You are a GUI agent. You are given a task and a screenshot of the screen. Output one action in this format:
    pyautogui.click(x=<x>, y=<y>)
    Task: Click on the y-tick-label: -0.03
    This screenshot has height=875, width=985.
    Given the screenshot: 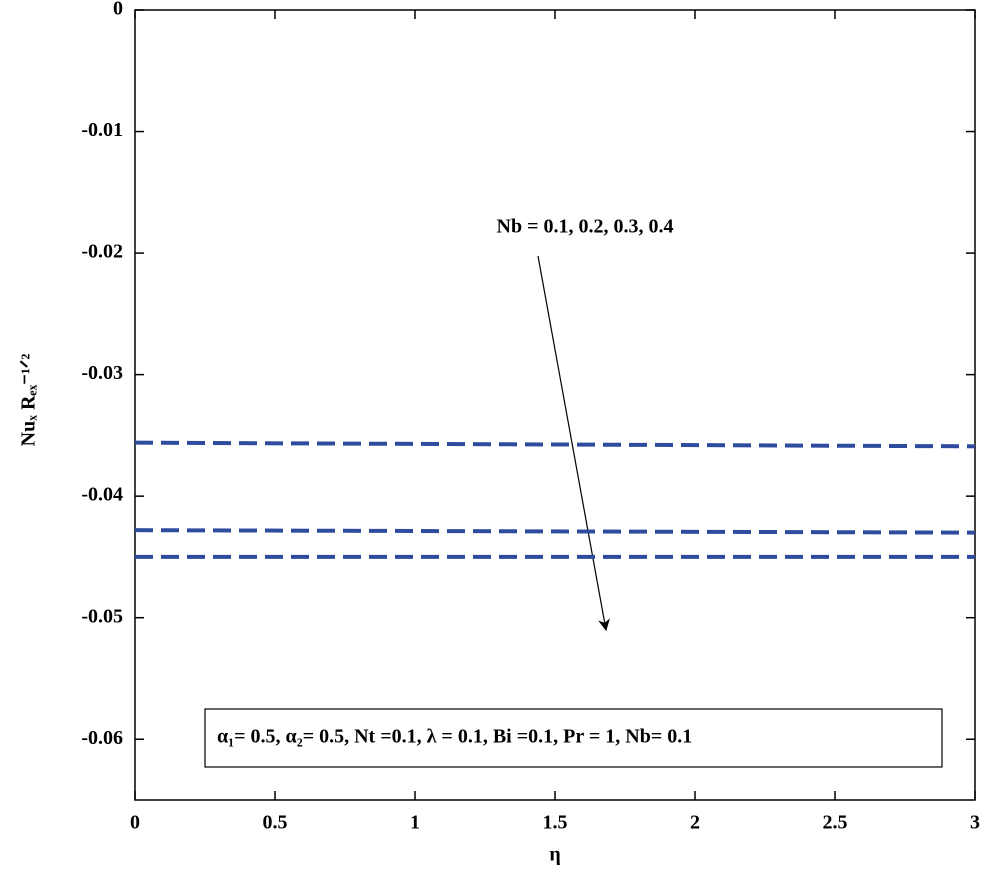 What is the action you would take?
    pyautogui.click(x=102, y=373)
    